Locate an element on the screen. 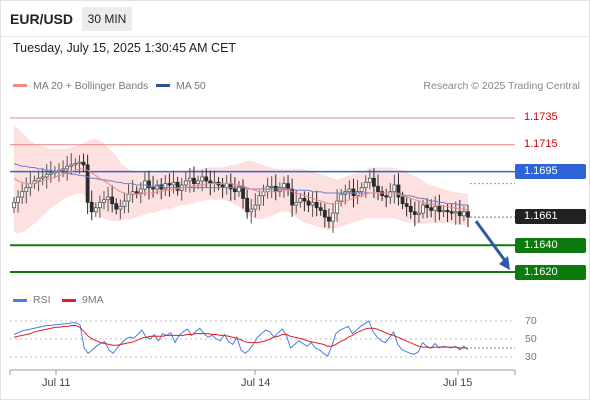 The height and width of the screenshot is (400, 590). timeframe-button: 30 MIN is located at coordinates (107, 19).